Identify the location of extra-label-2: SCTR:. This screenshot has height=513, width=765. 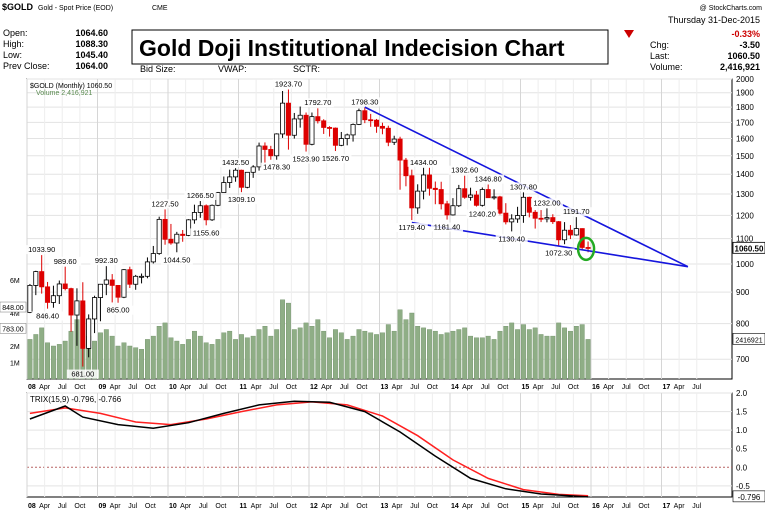
(306, 69).